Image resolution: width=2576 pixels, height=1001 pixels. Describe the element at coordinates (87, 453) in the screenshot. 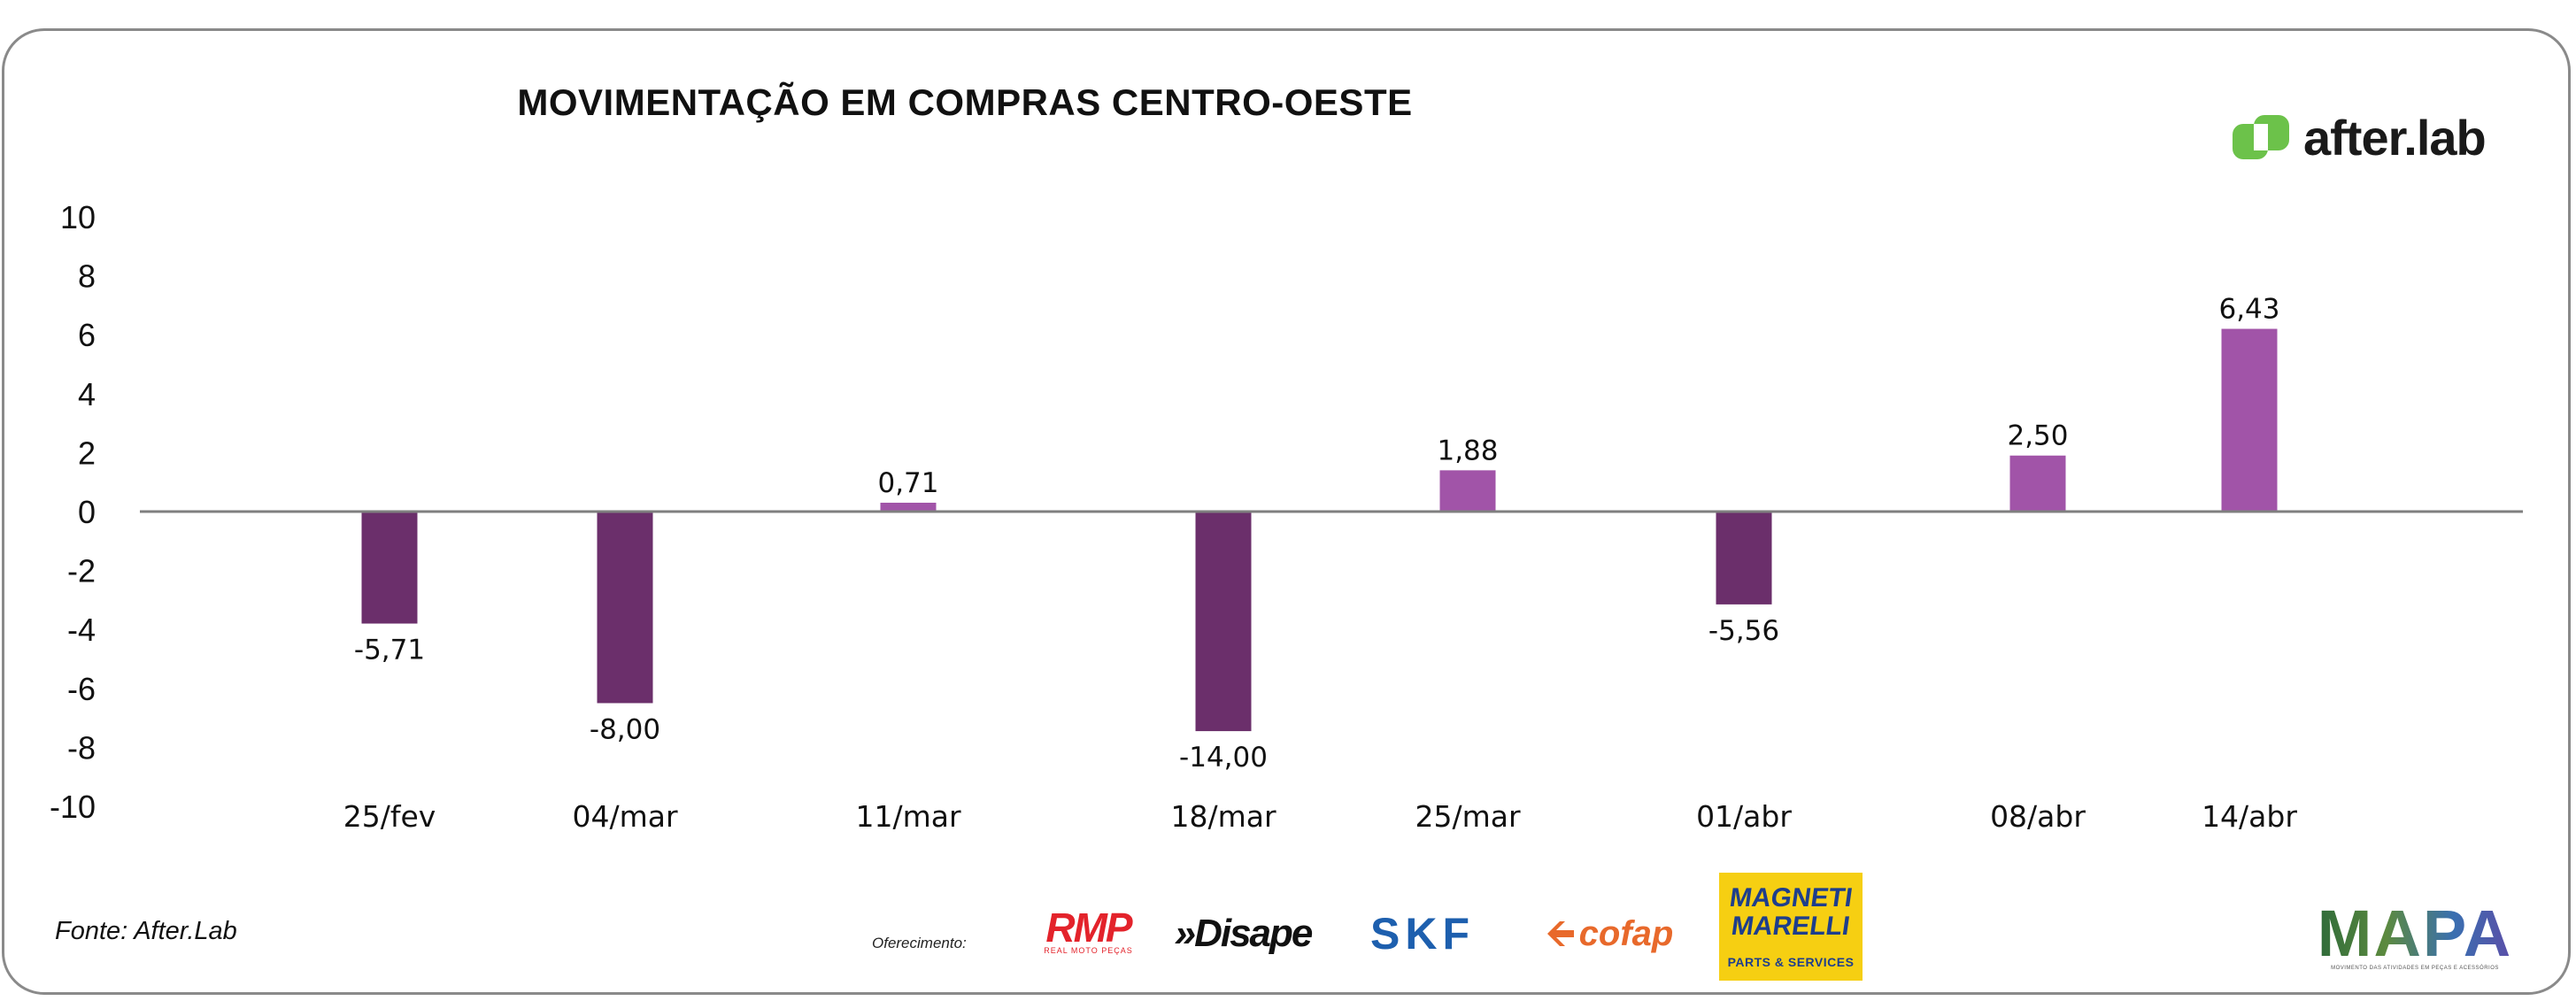

I see `y-tick-label: 2` at that location.